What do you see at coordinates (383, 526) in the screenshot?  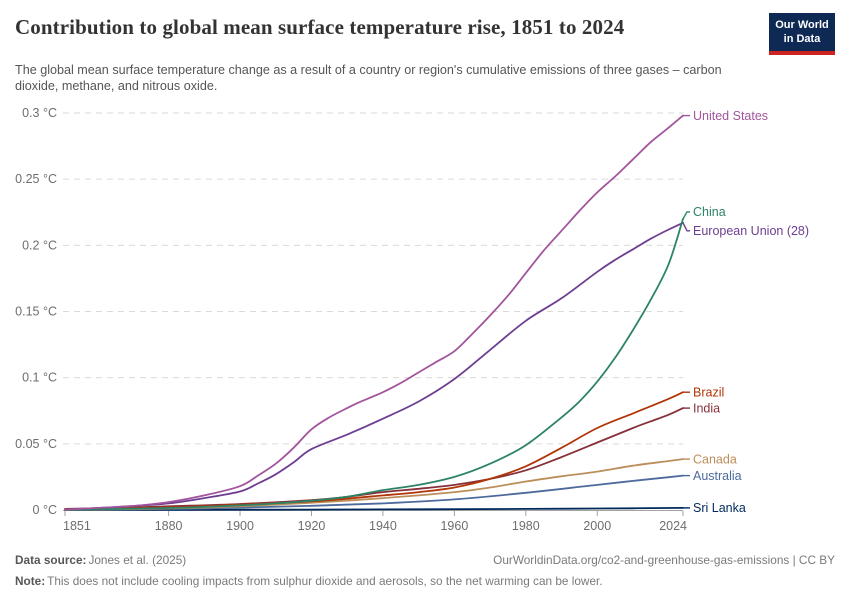 I see `x-tick-label: 1940` at bounding box center [383, 526].